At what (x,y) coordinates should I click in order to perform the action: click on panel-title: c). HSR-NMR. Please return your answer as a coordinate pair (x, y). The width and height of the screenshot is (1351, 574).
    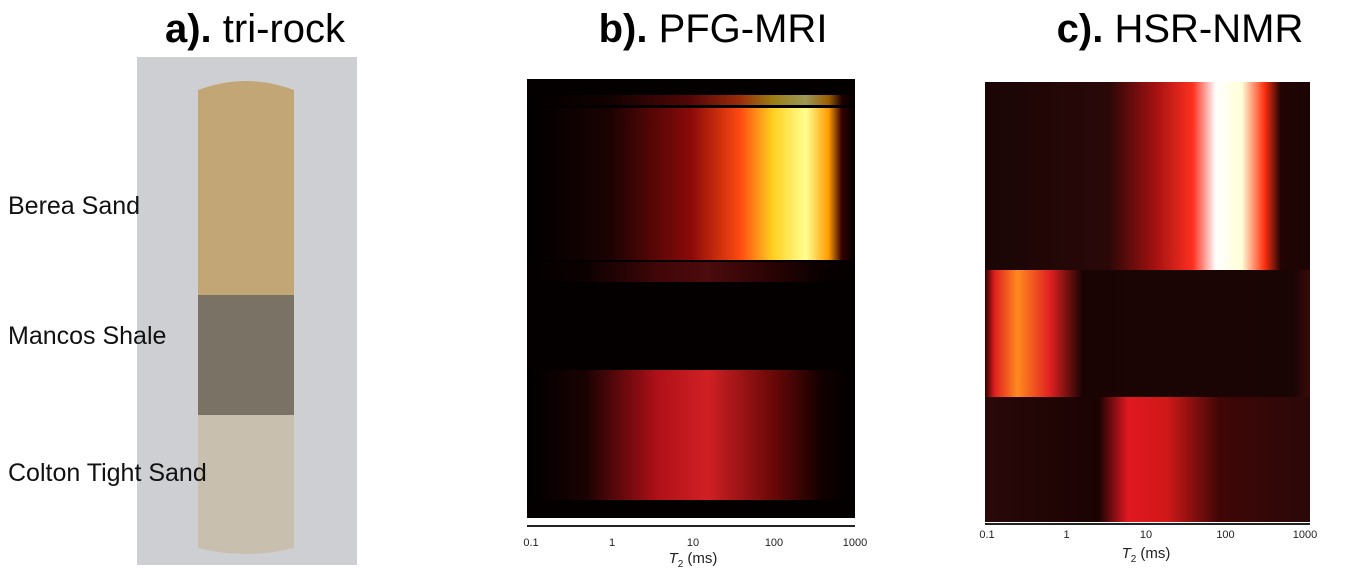
    Looking at the image, I should click on (1180, 29).